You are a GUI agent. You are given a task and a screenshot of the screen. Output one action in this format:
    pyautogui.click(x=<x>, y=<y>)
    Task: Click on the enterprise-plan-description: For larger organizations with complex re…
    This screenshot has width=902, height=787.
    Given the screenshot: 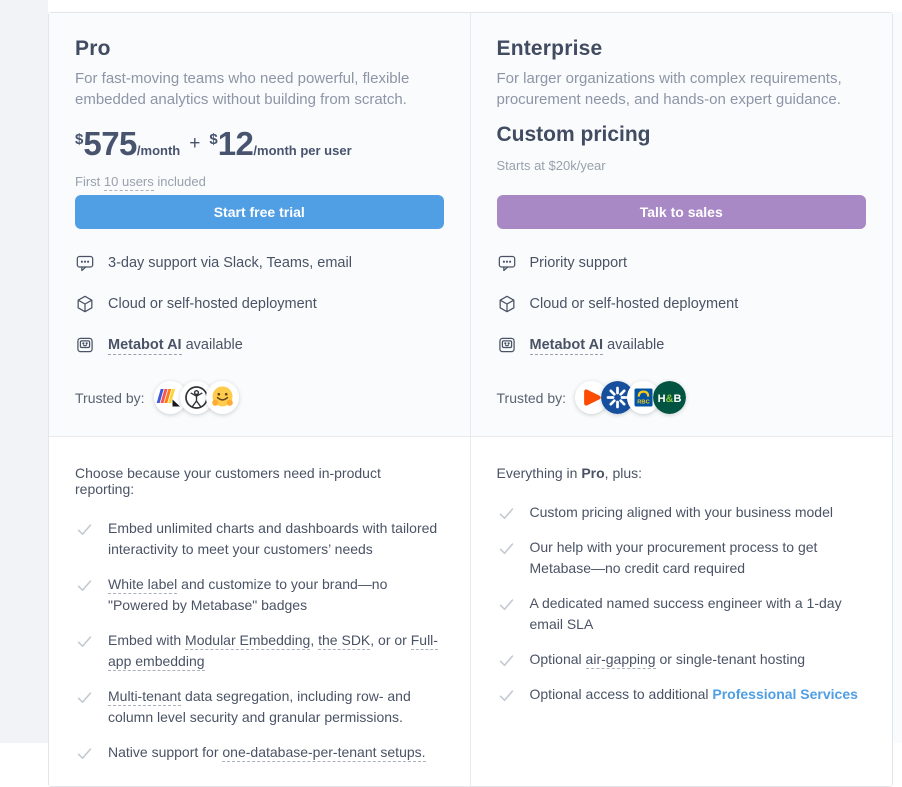 What is the action you would take?
    pyautogui.click(x=669, y=89)
    